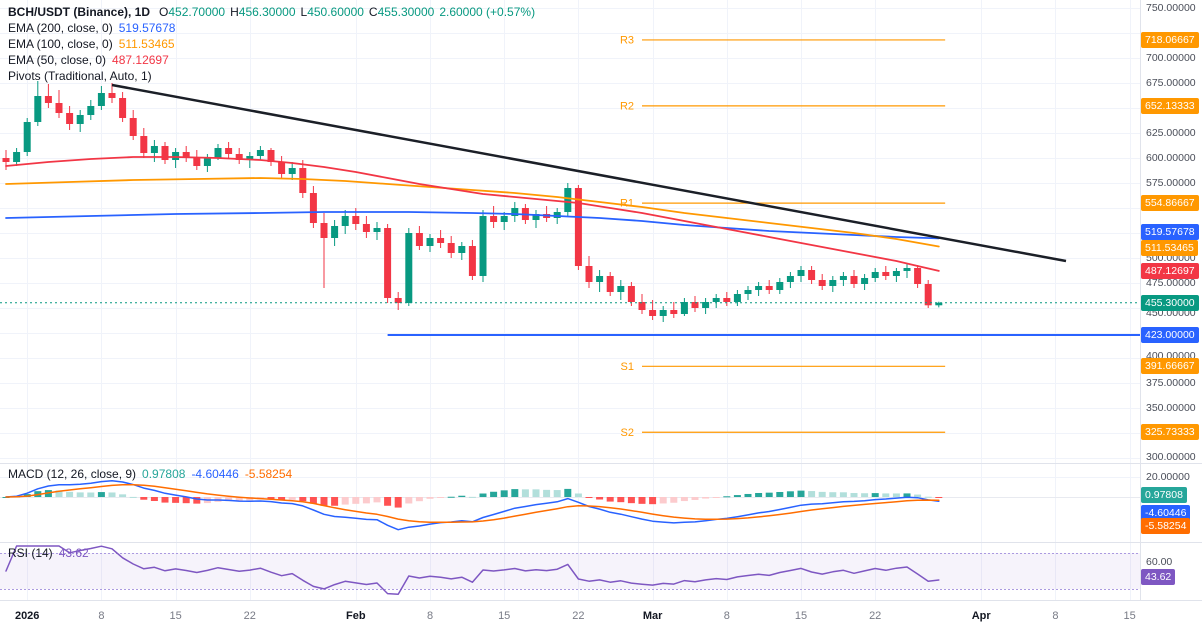  I want to click on pivot-label-R2: R2, so click(627, 106).